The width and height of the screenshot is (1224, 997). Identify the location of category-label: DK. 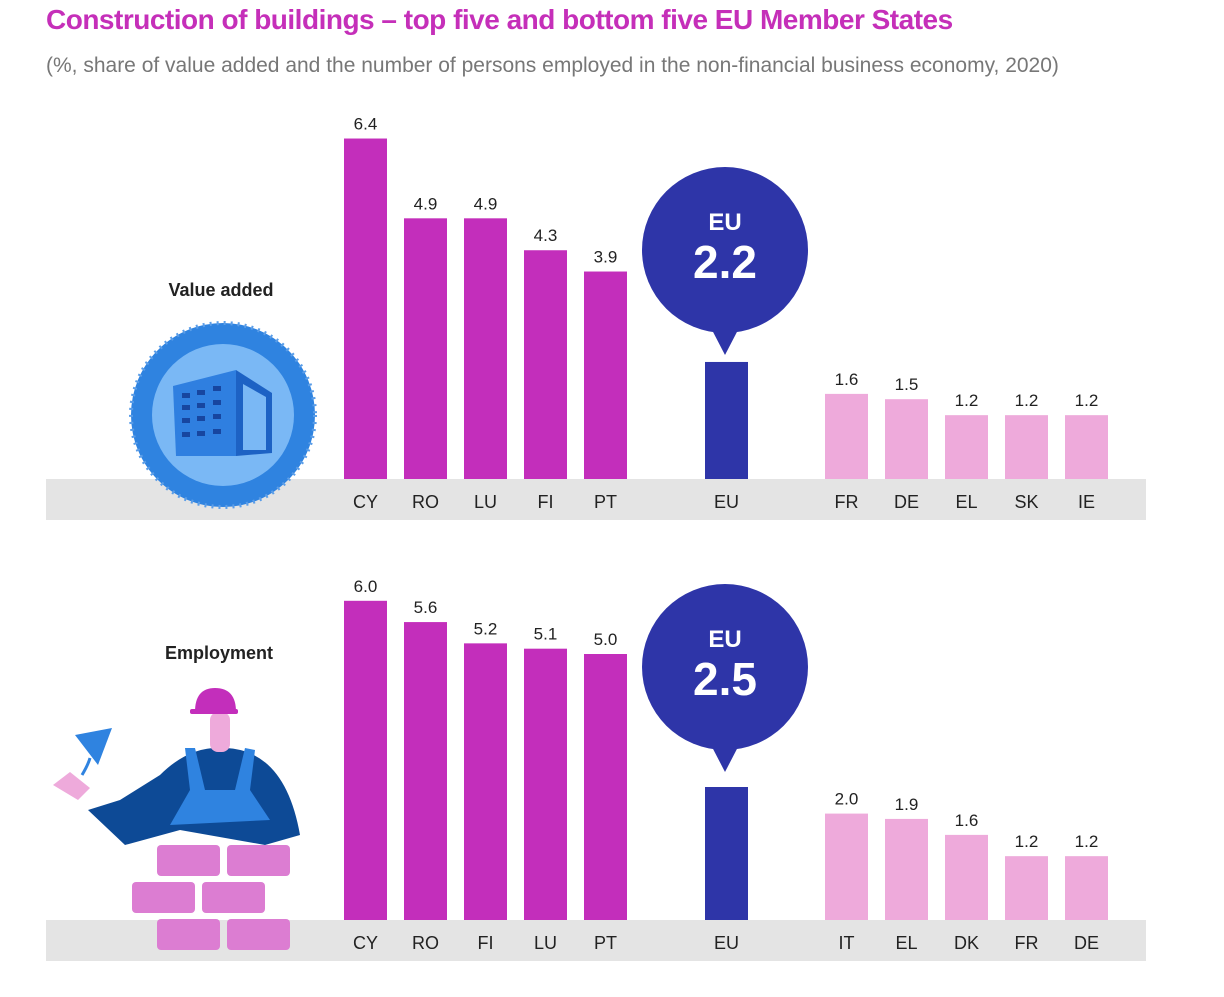
(966, 943).